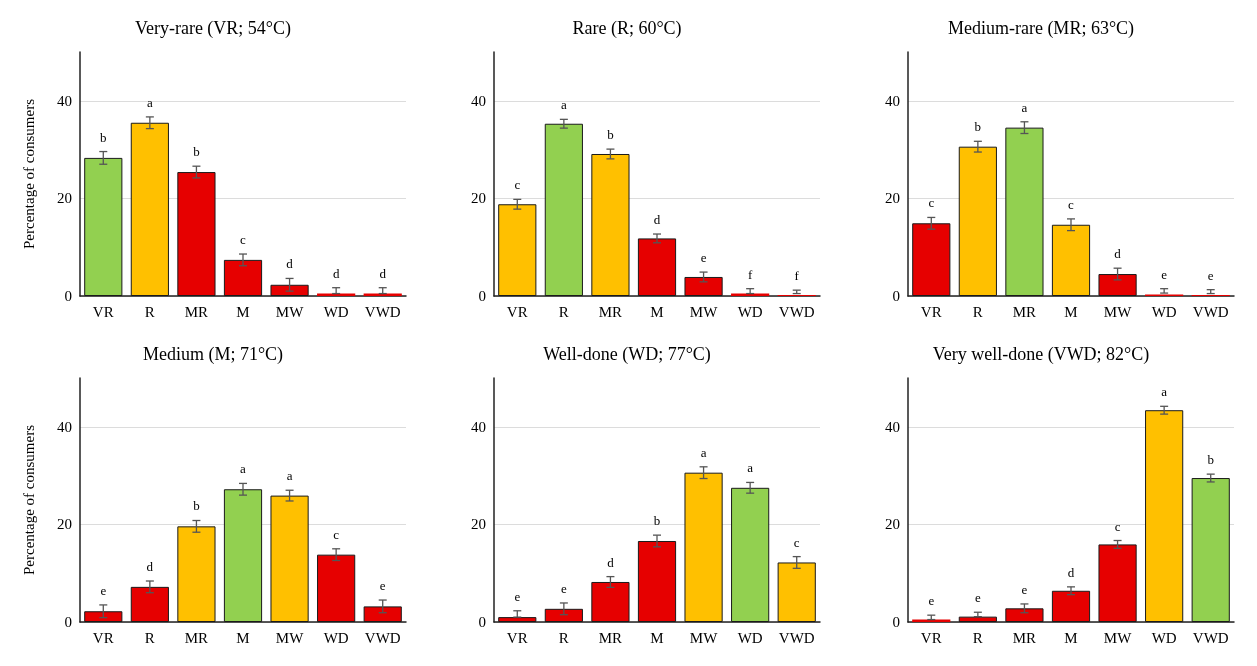  Describe the element at coordinates (627, 354) in the screenshot. I see `chart-title: Well-done (WD; 77°C)` at that location.